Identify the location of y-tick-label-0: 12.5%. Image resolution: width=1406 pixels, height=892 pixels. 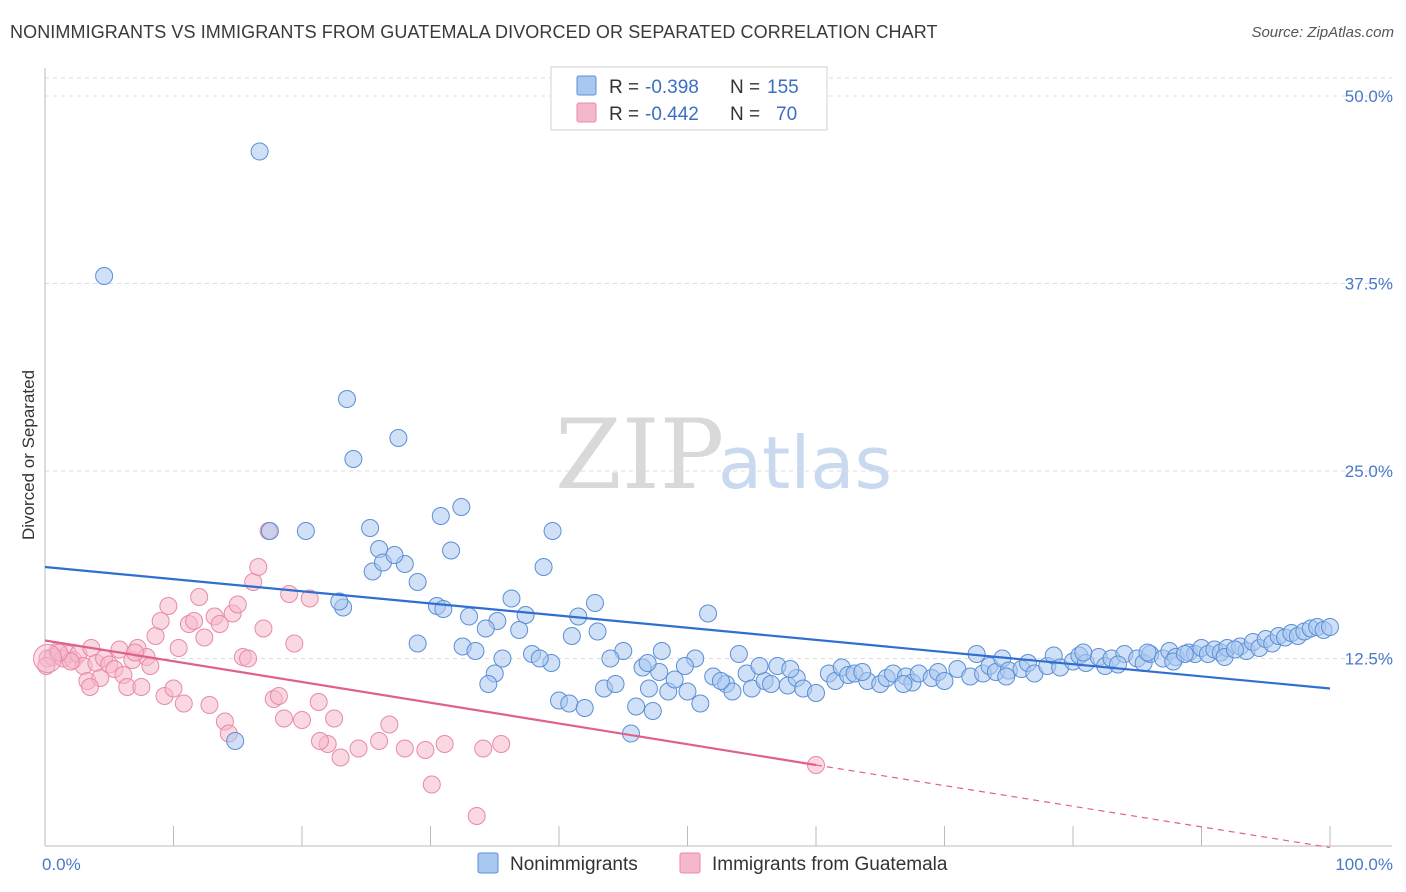
(1369, 659).